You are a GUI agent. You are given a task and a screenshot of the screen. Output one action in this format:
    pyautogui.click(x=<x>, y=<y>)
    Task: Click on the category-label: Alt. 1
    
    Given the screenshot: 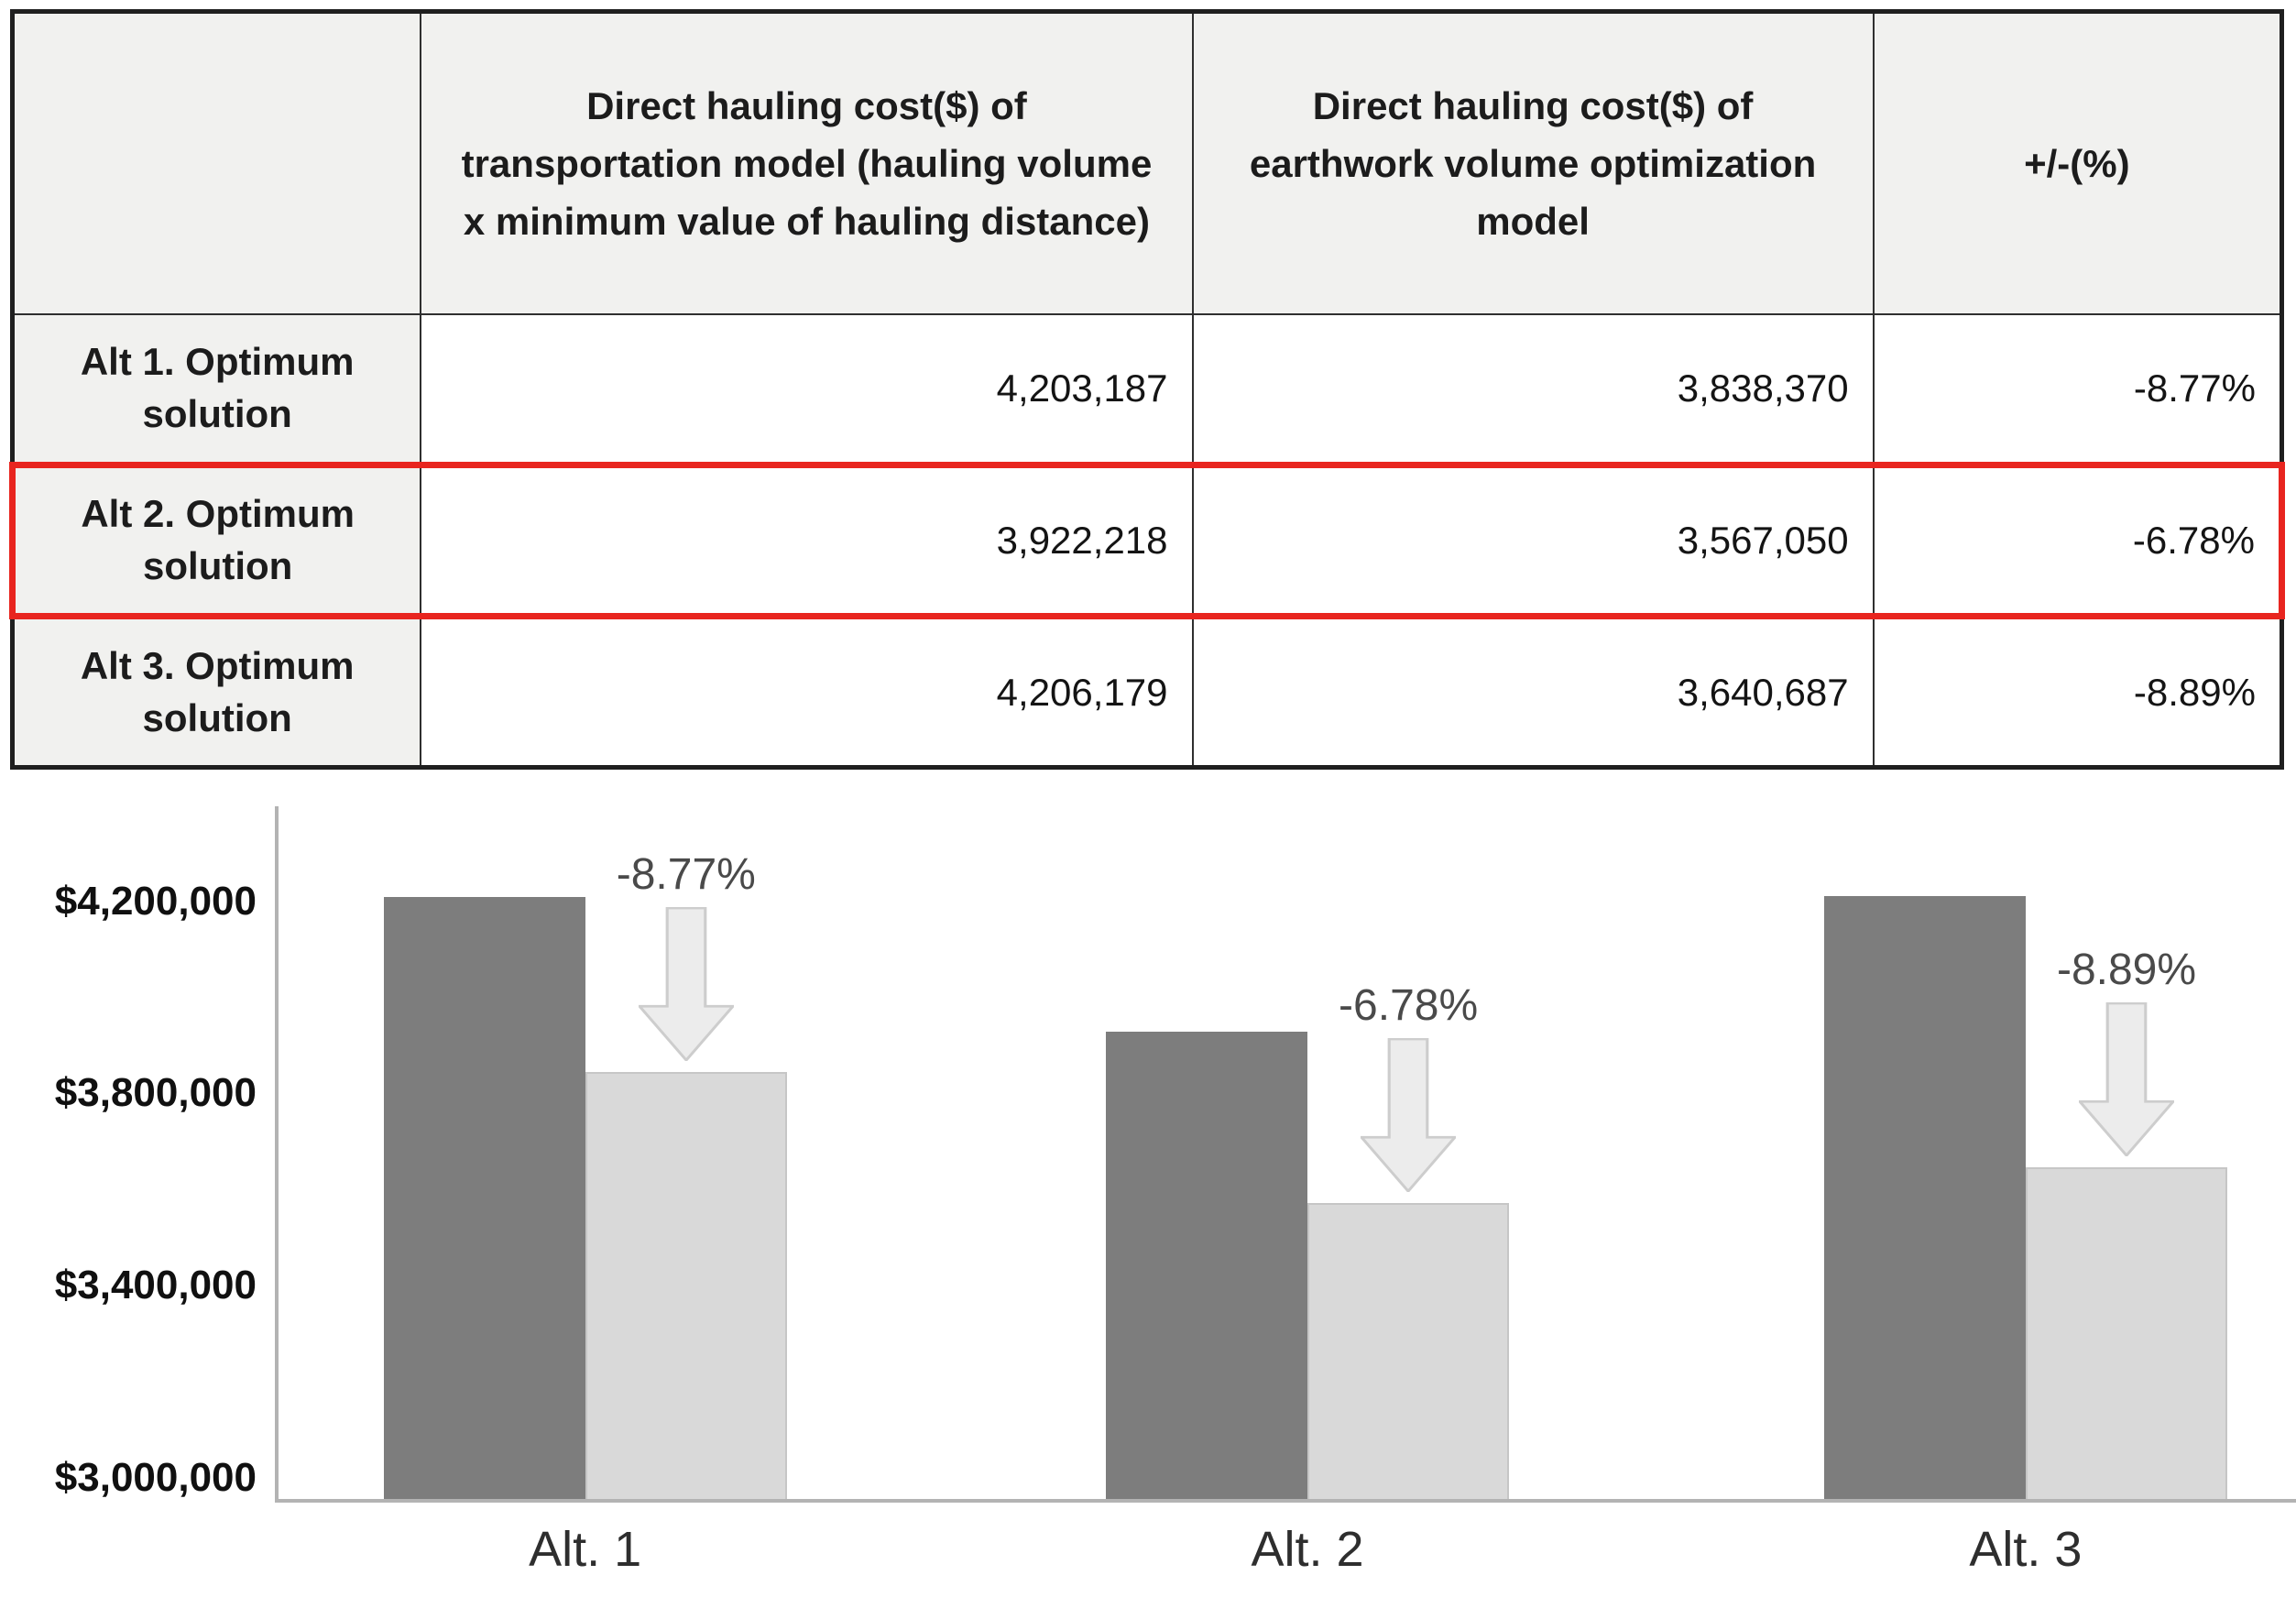 What is the action you would take?
    pyautogui.click(x=586, y=1550)
    